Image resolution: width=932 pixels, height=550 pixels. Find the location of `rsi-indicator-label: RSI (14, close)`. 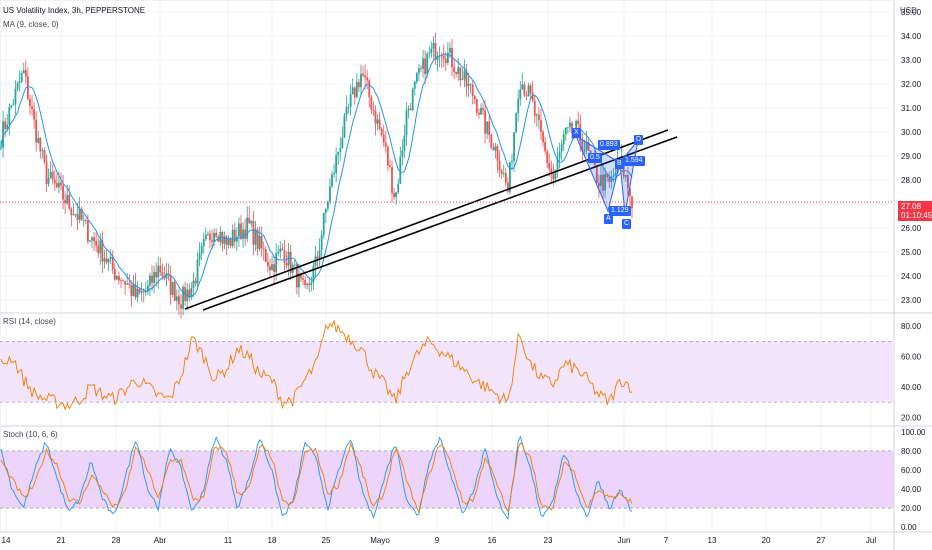

rsi-indicator-label: RSI (14, close) is located at coordinates (29, 321).